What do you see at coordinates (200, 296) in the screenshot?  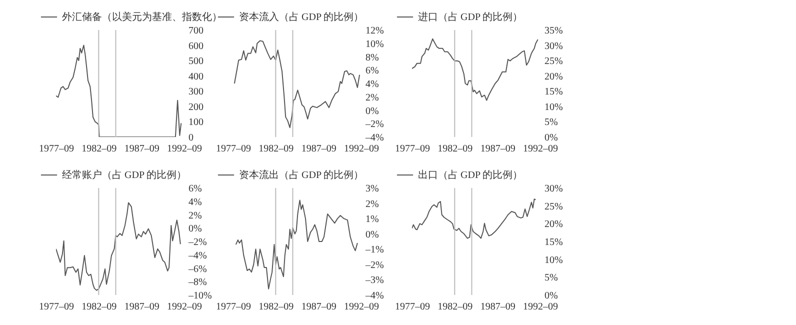 I see `y-tick-label: –10%` at bounding box center [200, 296].